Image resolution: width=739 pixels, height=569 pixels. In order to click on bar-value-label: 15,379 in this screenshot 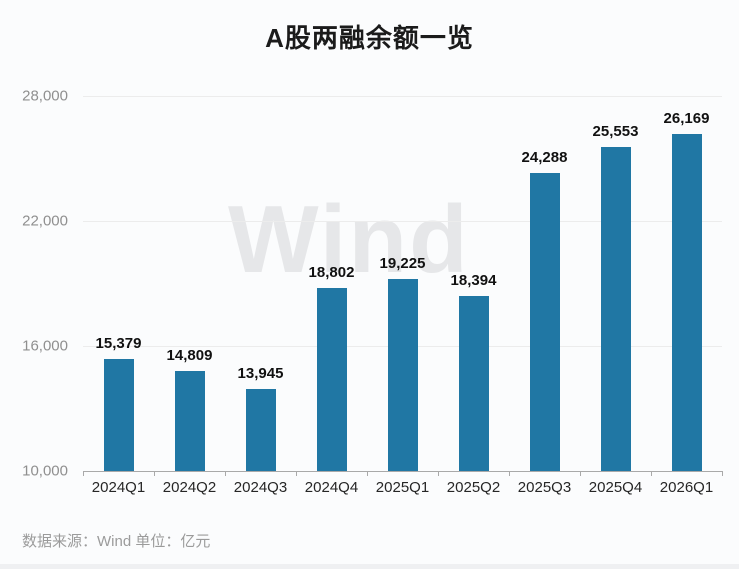, I will do `click(118, 343)`.